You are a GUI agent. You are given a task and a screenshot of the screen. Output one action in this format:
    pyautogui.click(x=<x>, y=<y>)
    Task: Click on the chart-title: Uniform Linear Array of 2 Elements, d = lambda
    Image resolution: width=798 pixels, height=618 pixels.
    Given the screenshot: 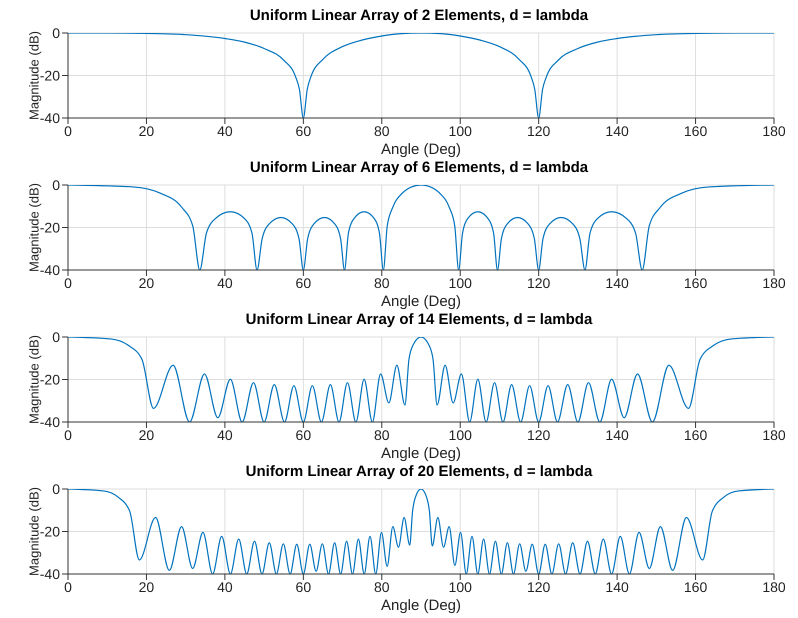 What is the action you would take?
    pyautogui.click(x=419, y=15)
    